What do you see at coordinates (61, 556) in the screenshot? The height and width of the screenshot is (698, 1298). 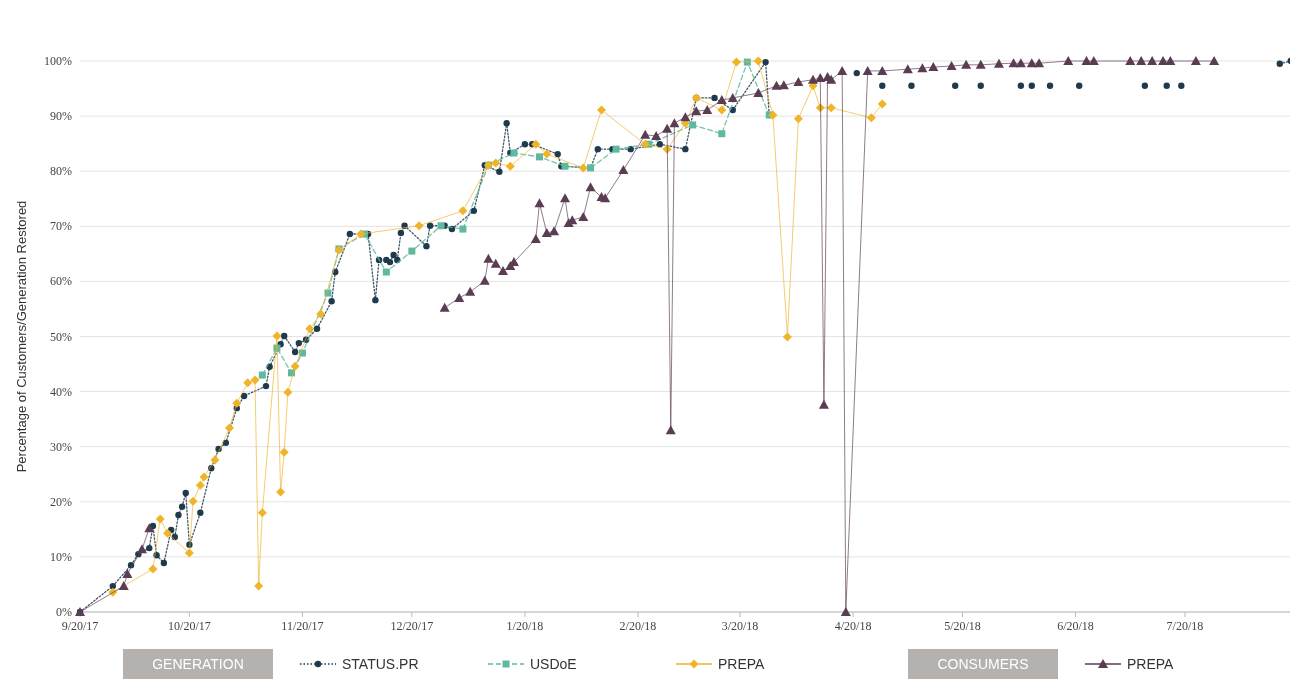 I see `y-tick-label: 10%` at bounding box center [61, 556].